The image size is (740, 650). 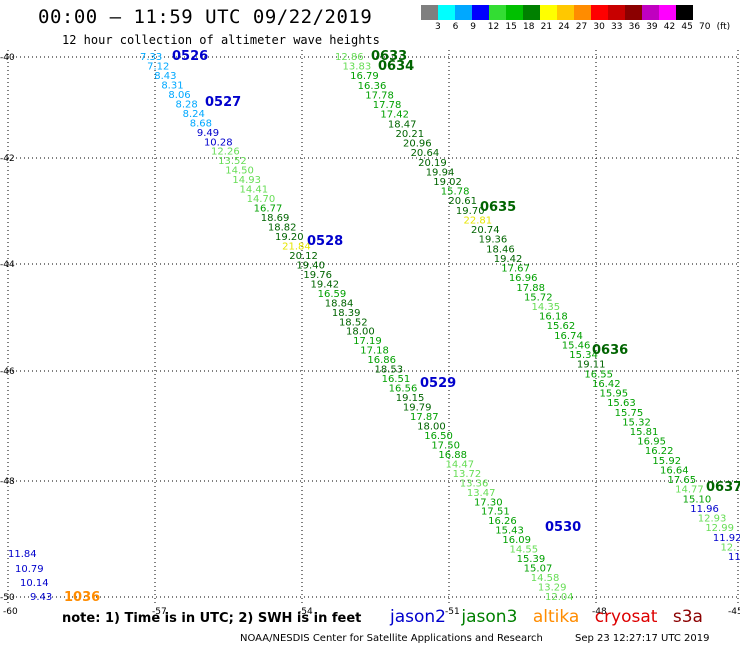 What do you see at coordinates (529, 27) in the screenshot?
I see `color-scale-label: 18` at bounding box center [529, 27].